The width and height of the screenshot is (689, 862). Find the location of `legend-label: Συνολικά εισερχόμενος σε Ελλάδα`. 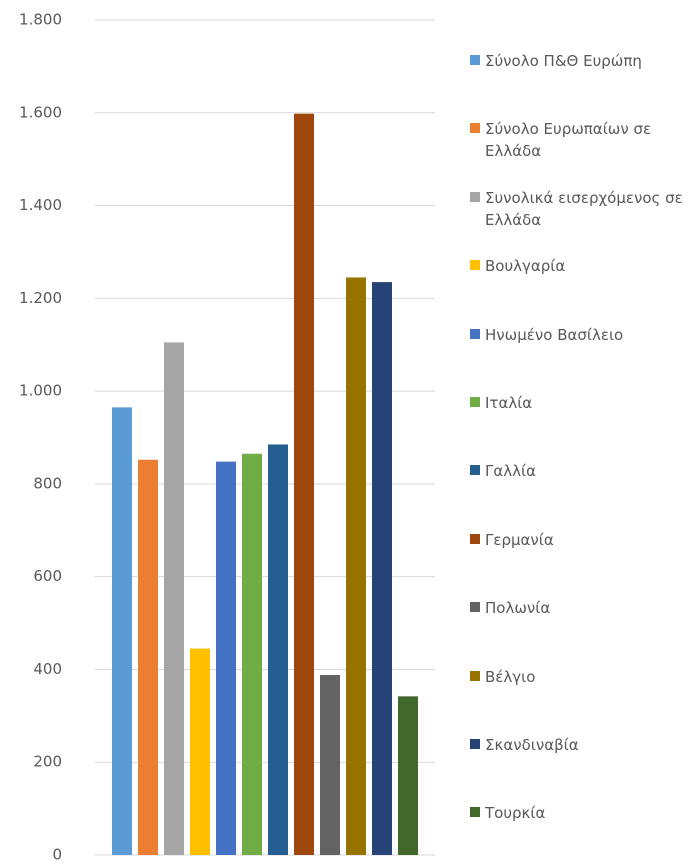

legend-label: Συνολικά εισερχόμενος σε Ελλάδα is located at coordinates (584, 208).